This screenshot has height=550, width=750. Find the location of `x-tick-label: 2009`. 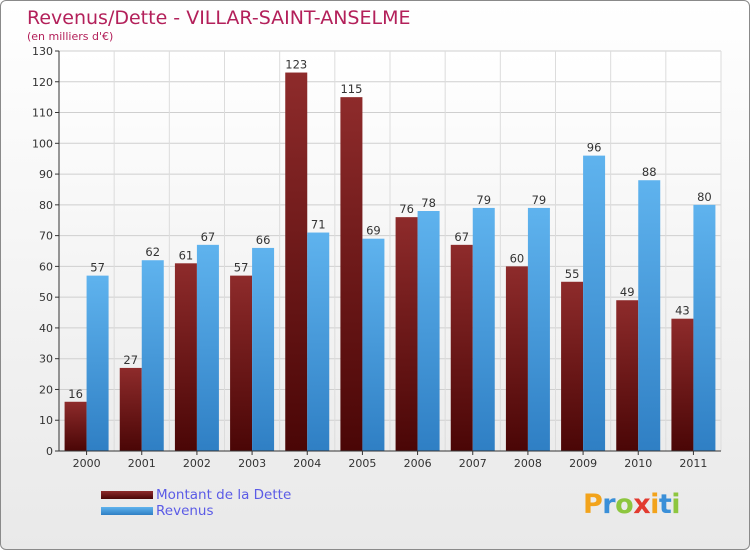

x-tick-label: 2009 is located at coordinates (583, 463).